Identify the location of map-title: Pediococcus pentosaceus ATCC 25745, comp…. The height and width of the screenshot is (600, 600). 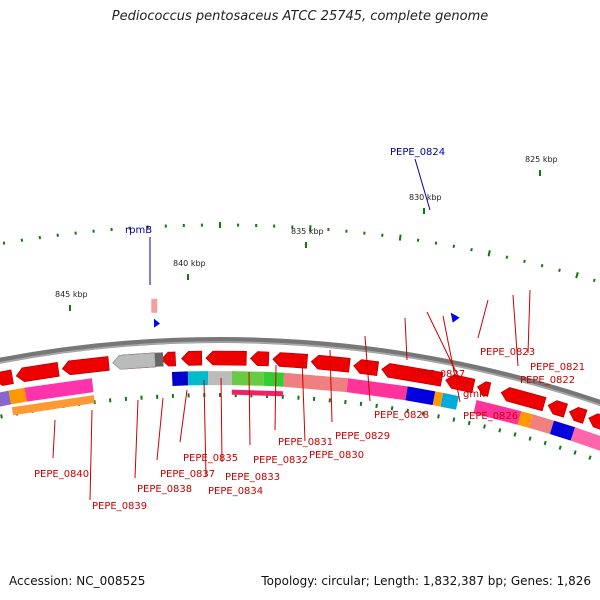
(300, 16).